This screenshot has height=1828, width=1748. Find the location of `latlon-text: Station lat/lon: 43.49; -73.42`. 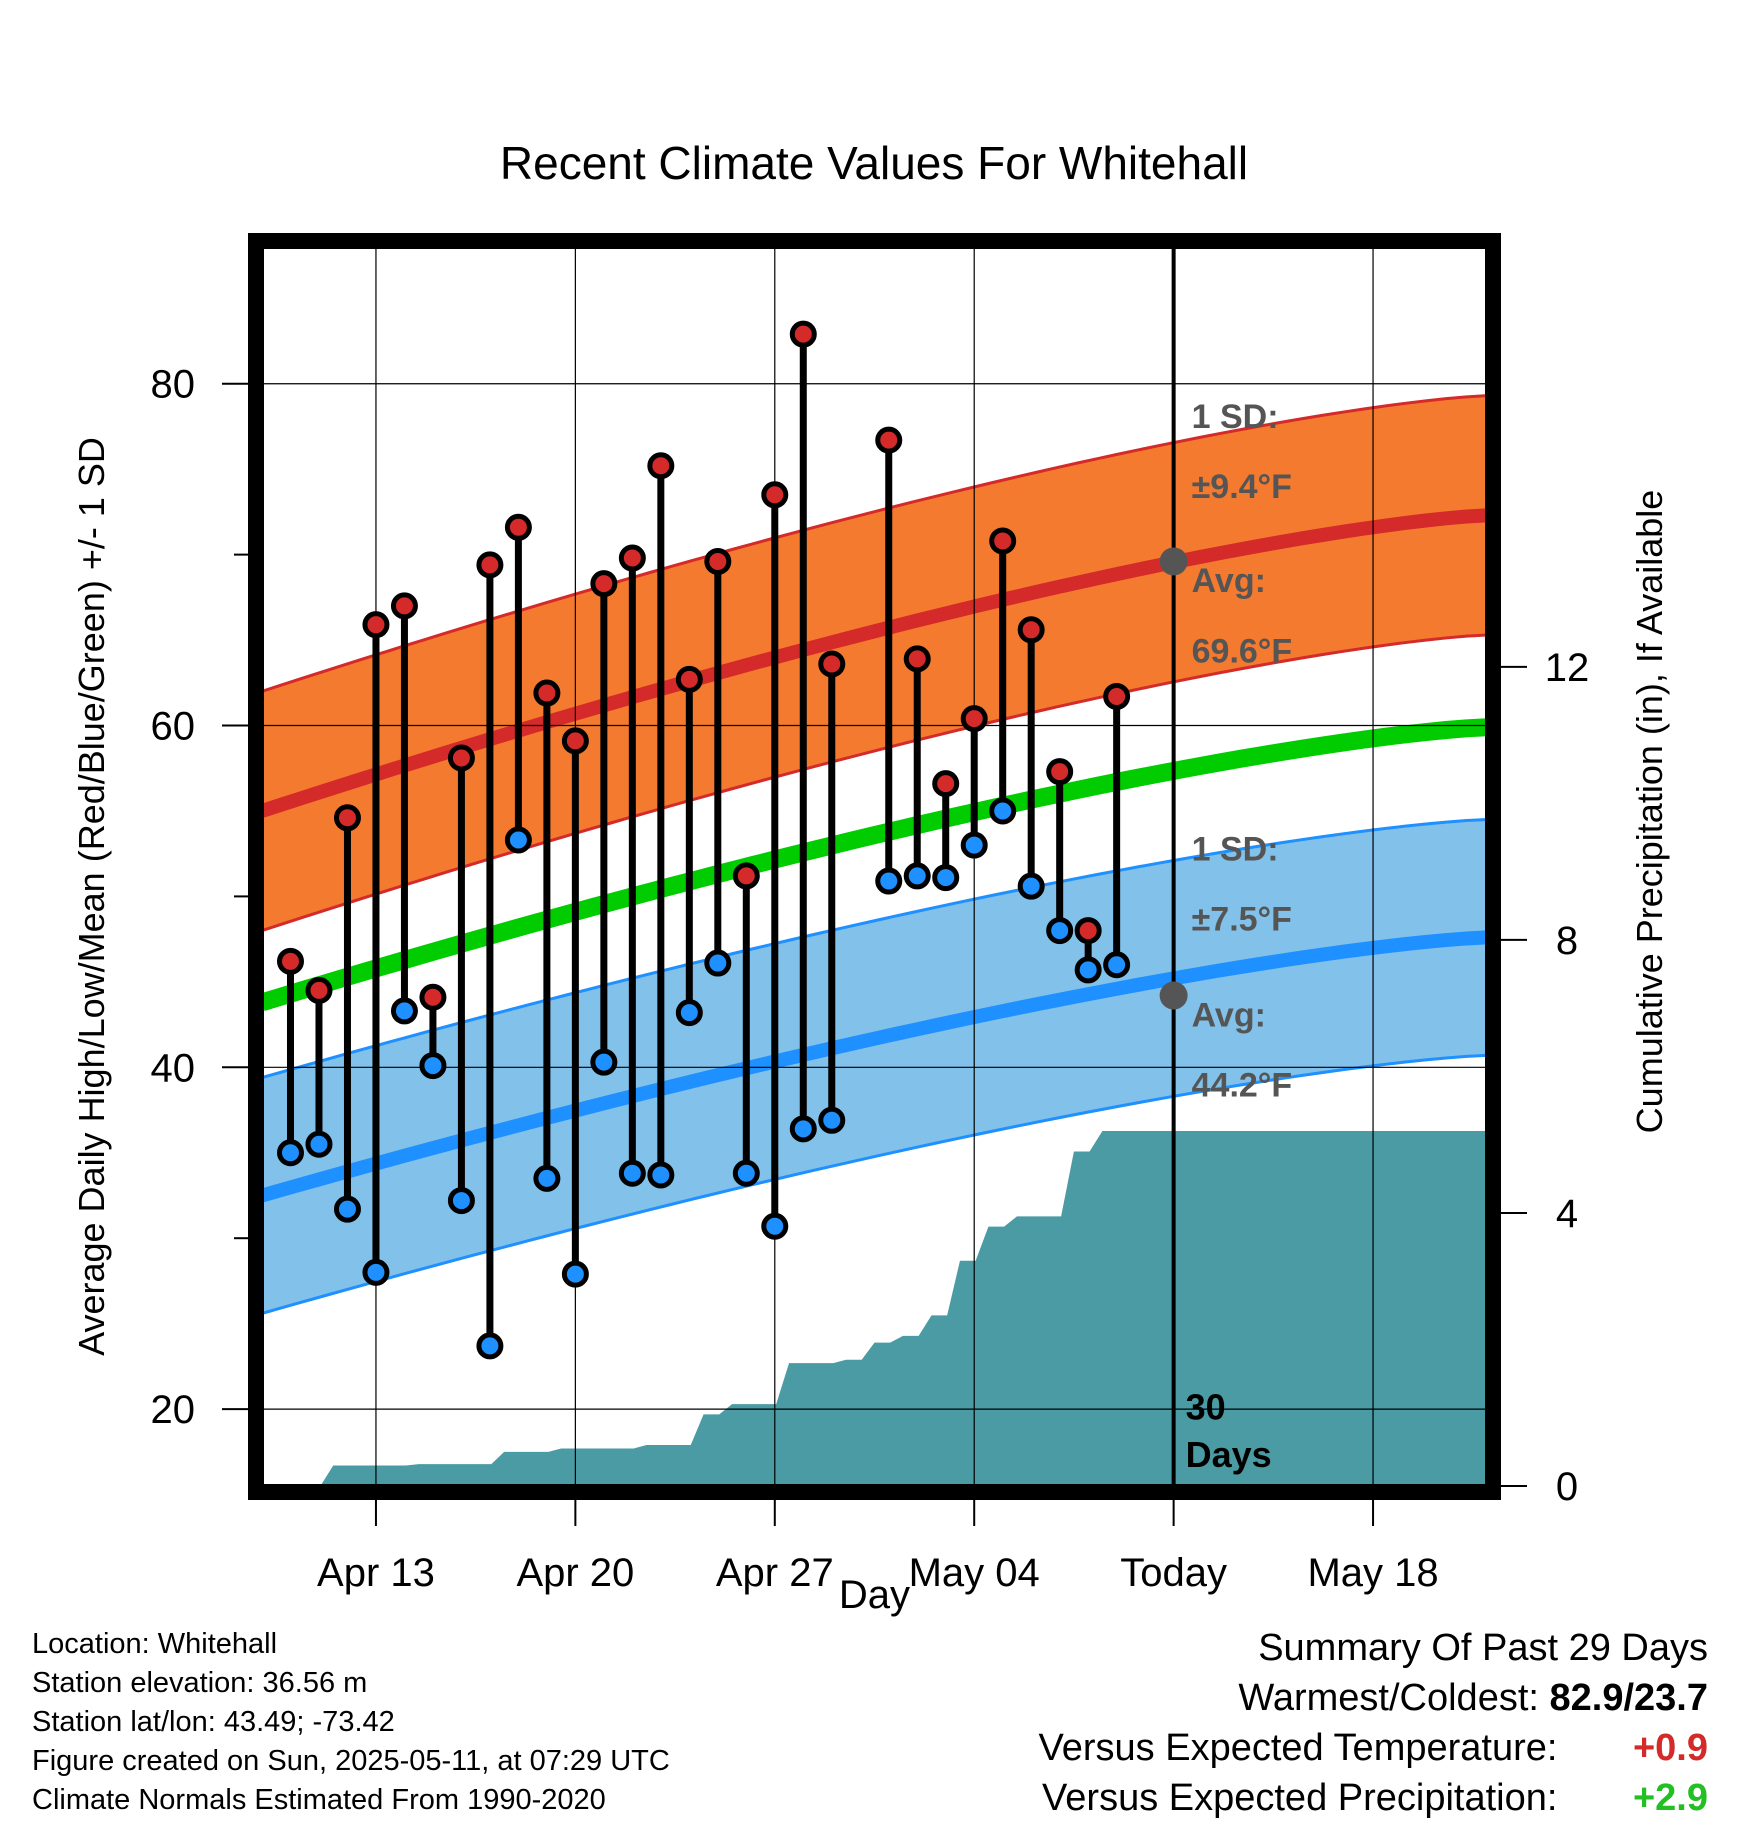

latlon-text: Station lat/lon: 43.49; -73.42 is located at coordinates (213, 1722).